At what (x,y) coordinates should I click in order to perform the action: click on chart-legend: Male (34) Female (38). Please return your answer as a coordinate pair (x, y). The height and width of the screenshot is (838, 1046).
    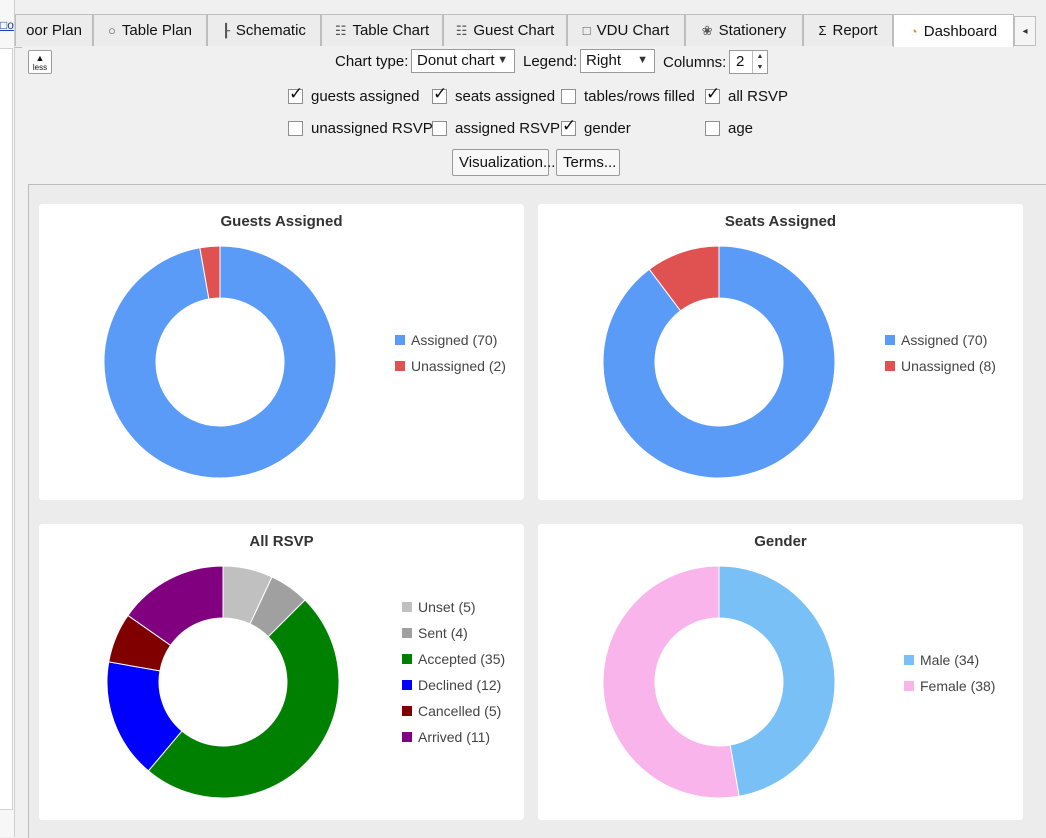
    Looking at the image, I should click on (949, 673).